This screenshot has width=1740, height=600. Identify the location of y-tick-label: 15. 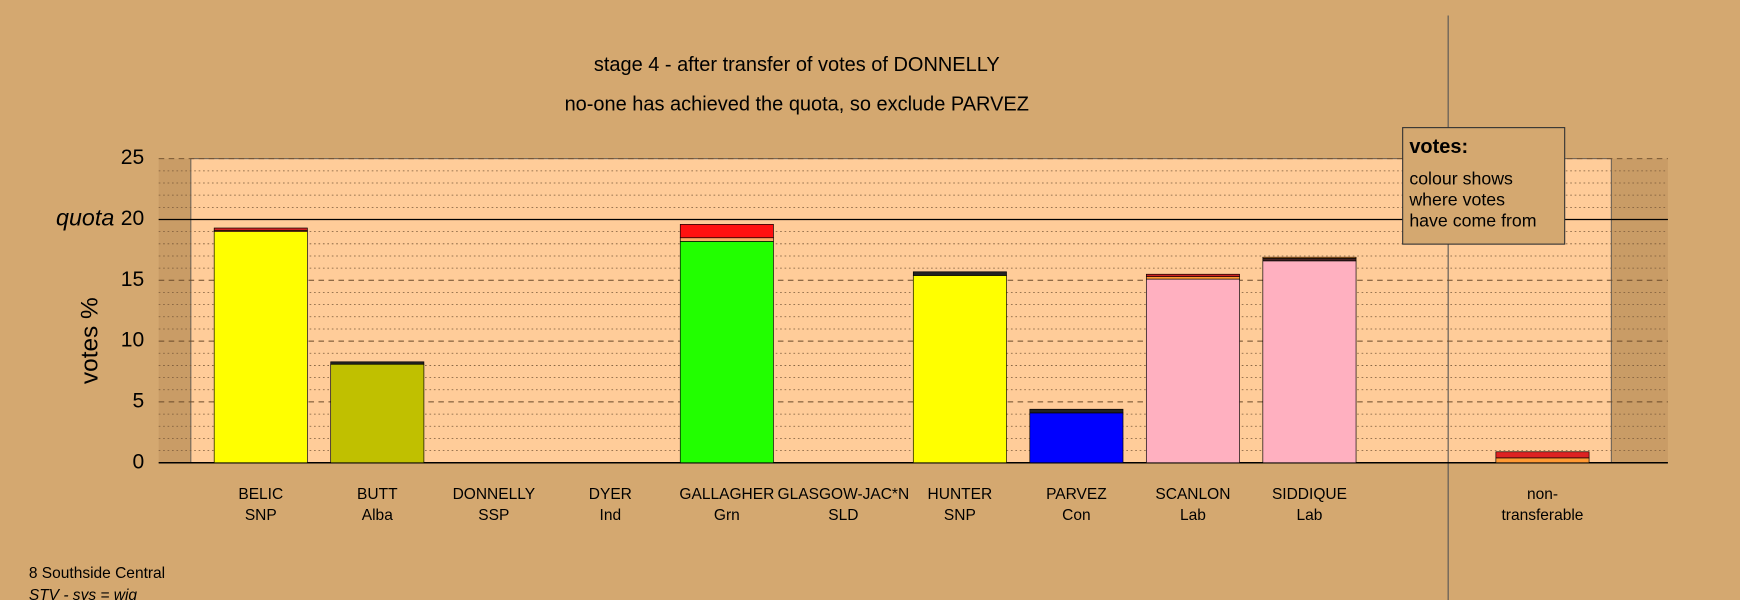
(132, 279).